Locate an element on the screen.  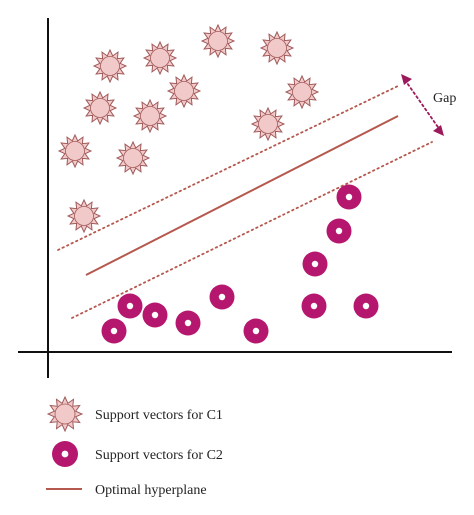
legend-c2-label: Support vectors for C2 is located at coordinates (159, 455).